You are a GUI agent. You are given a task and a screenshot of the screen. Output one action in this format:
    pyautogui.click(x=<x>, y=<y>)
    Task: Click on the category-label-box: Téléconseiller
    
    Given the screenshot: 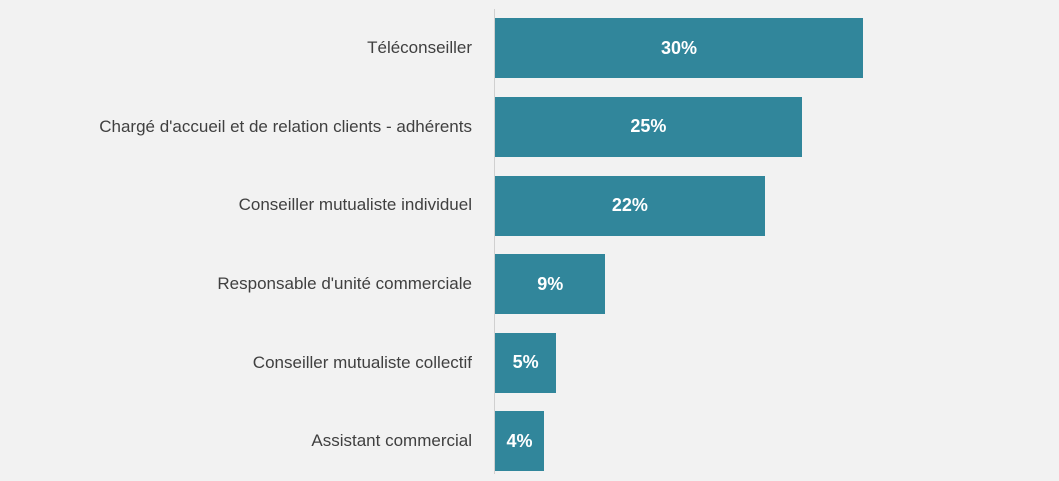 What is the action you would take?
    pyautogui.click(x=419, y=48)
    